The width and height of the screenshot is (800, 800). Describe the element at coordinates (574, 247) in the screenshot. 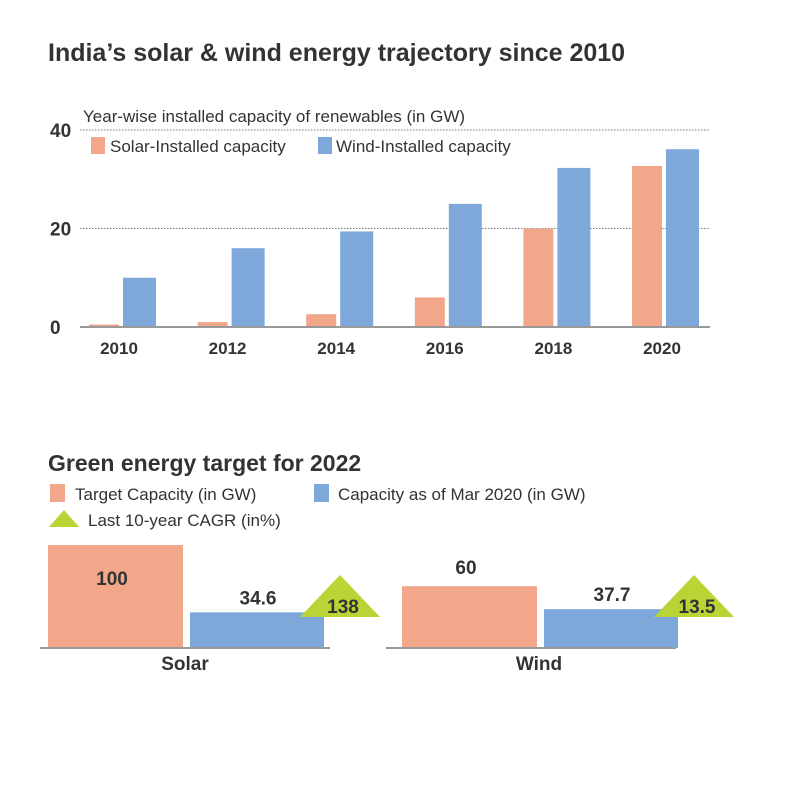

I see `bar-wind-2018` at that location.